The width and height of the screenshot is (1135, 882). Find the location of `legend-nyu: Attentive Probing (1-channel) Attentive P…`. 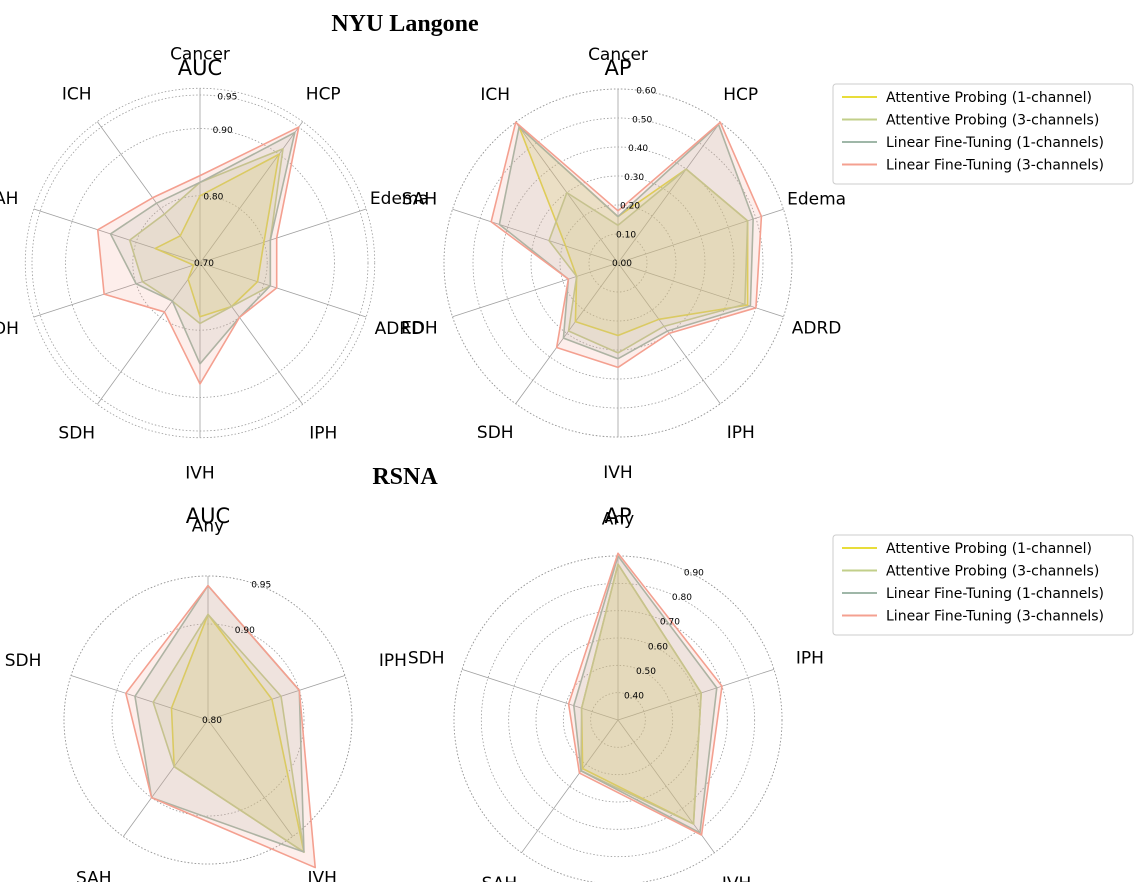

legend-nyu: Attentive Probing (1-channel) Attentive P… is located at coordinates (983, 134).